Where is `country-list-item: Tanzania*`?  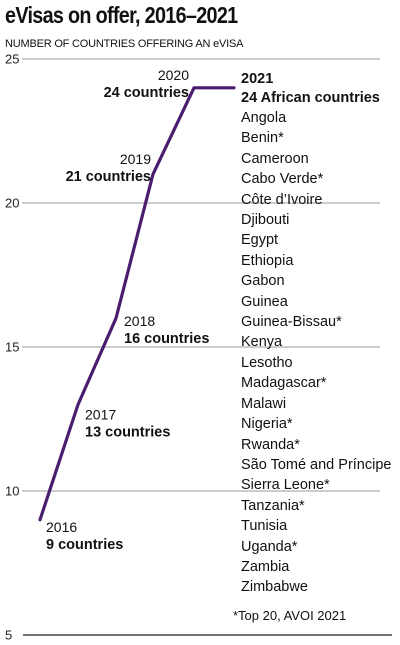
country-list-item: Tanzania* is located at coordinates (273, 505).